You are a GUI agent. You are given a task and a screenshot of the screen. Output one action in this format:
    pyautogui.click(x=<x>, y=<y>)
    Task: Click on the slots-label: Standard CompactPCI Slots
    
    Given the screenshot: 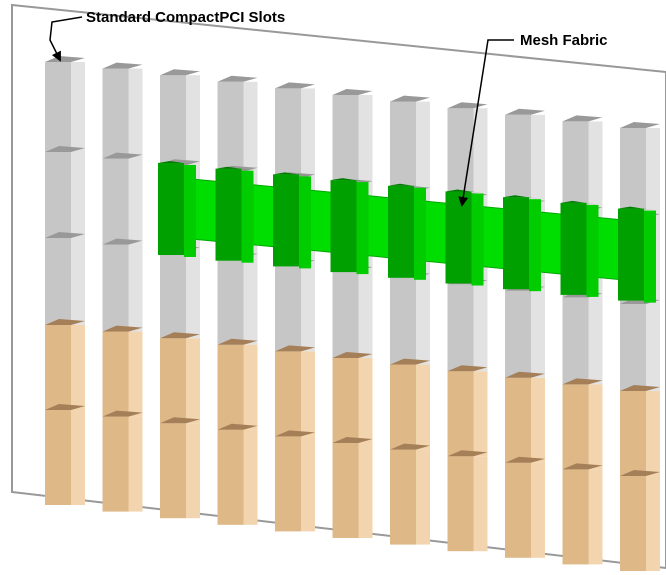 What is the action you would take?
    pyautogui.click(x=185, y=17)
    